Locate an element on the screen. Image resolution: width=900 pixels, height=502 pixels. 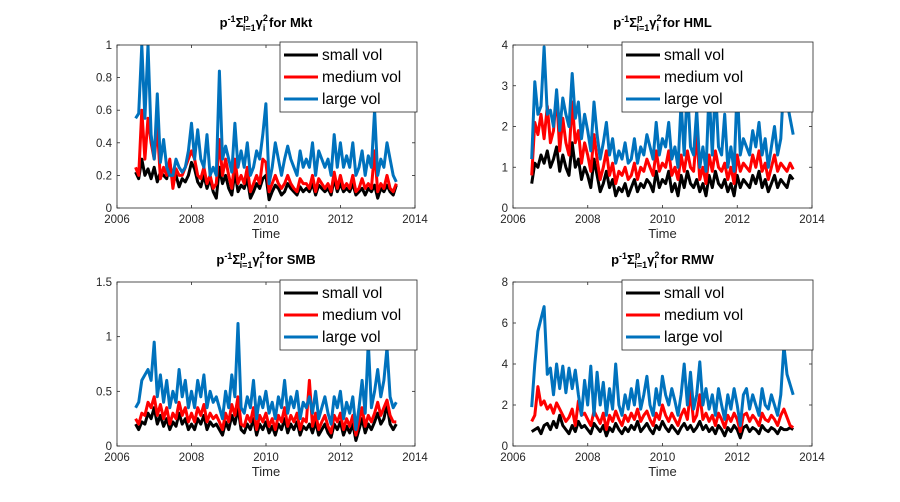
chart-title: p-1Σp i=1γ2 i for RMW is located at coordinates (663, 260).